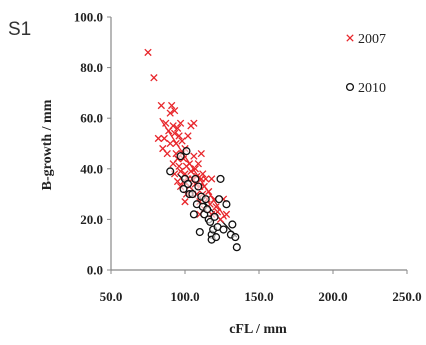  I want to click on y-tick-label: 100.0, so click(88, 17).